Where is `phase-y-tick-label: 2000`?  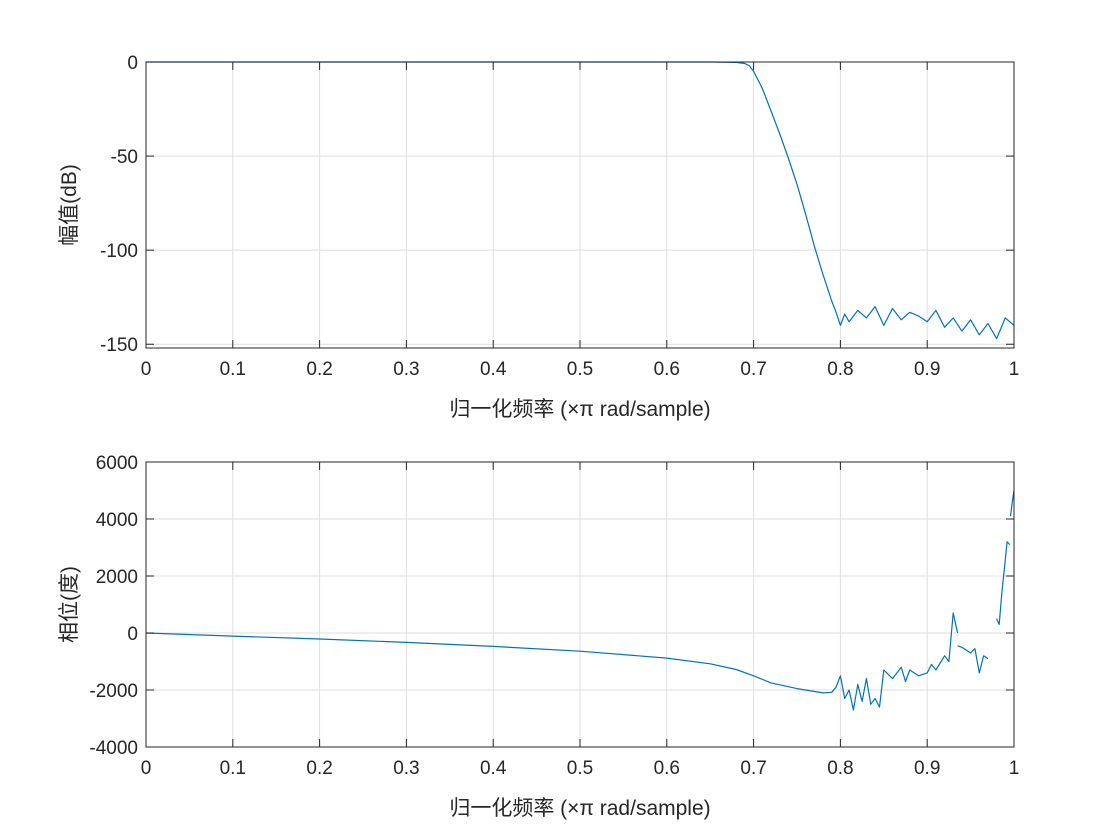
phase-y-tick-label: 2000 is located at coordinates (117, 577).